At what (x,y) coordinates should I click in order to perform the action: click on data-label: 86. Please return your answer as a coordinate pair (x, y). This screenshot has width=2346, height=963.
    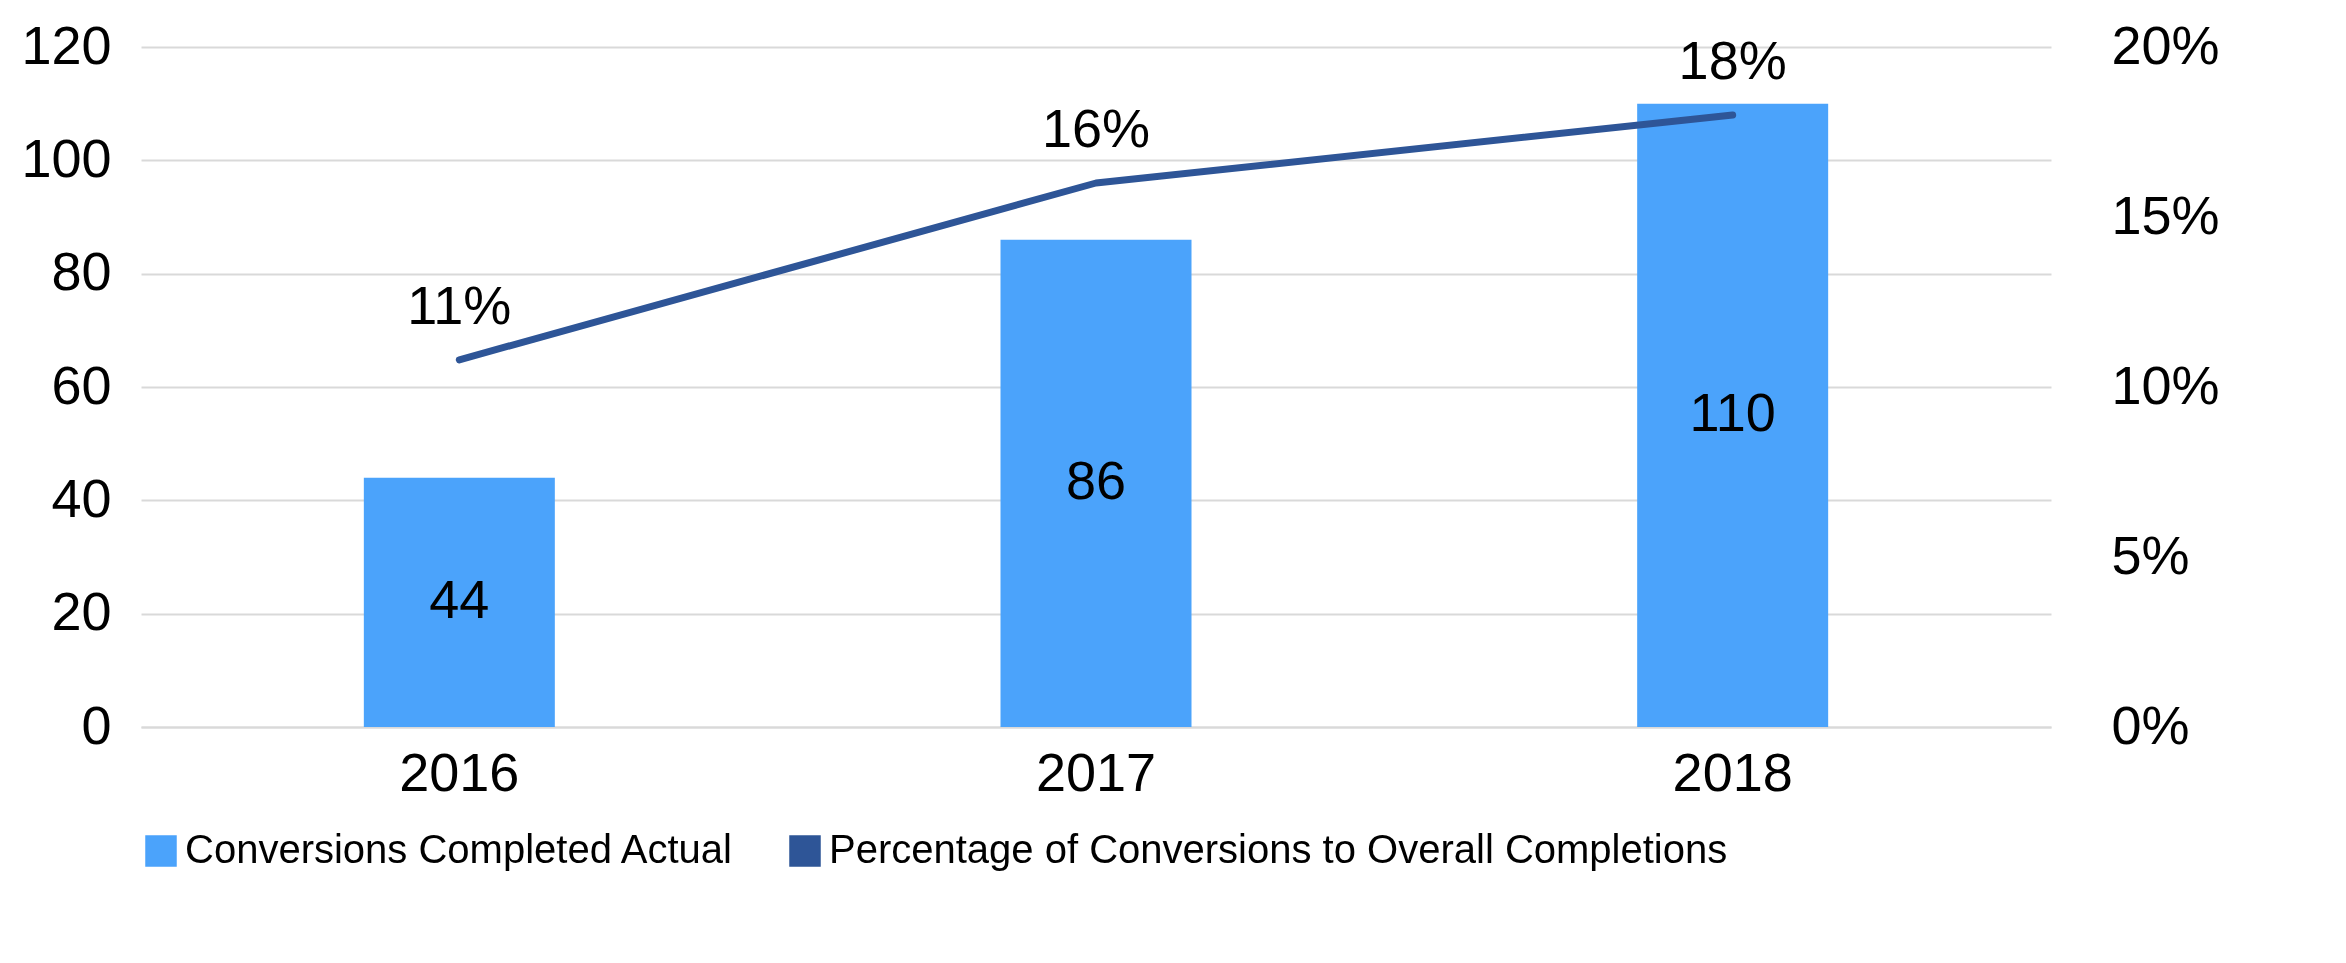
    Looking at the image, I should click on (1096, 480).